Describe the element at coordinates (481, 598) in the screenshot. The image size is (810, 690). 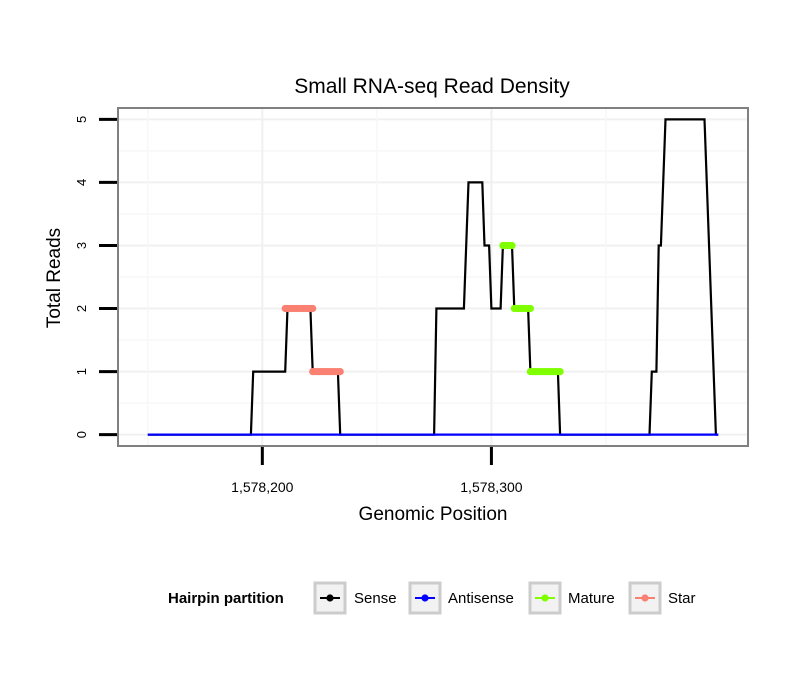
I see `legend-label: Antisense` at that location.